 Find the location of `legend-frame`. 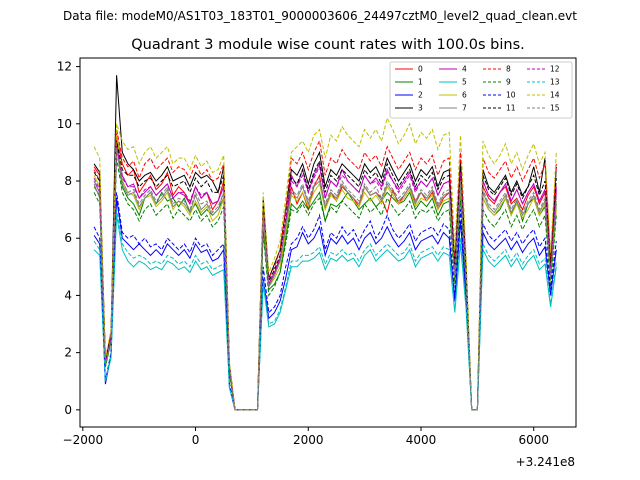

legend-frame is located at coordinates (481, 90).